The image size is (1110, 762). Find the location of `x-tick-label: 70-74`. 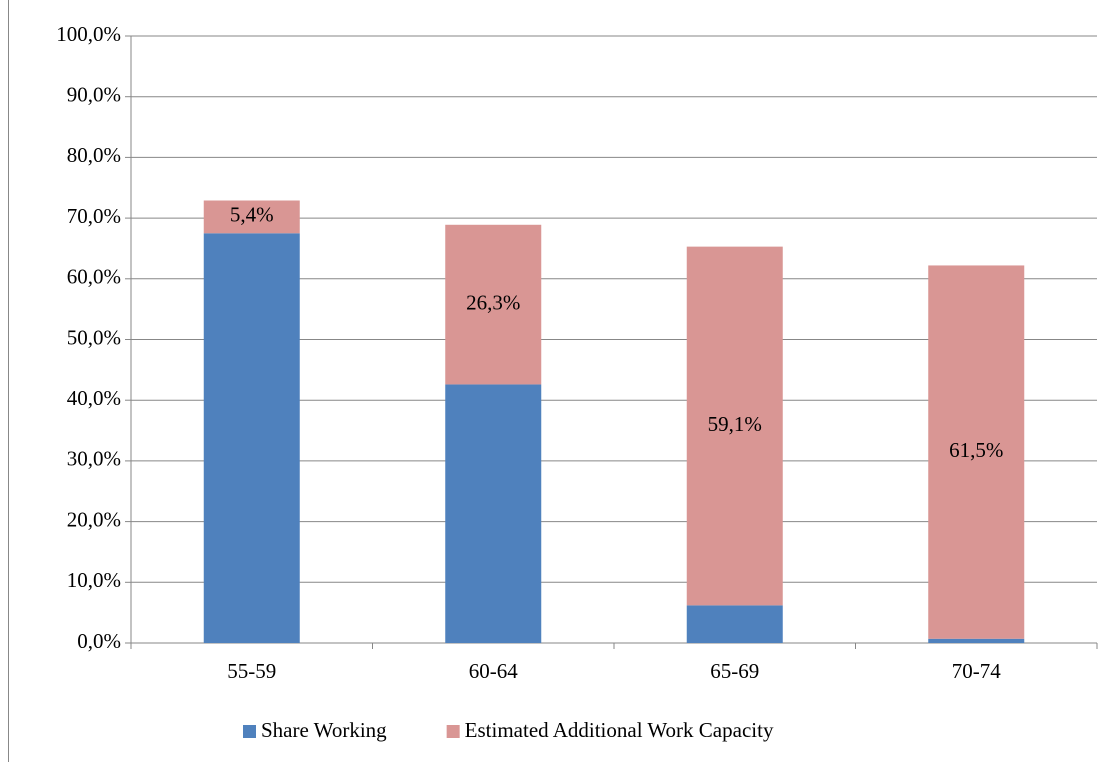

x-tick-label: 70-74 is located at coordinates (976, 671).